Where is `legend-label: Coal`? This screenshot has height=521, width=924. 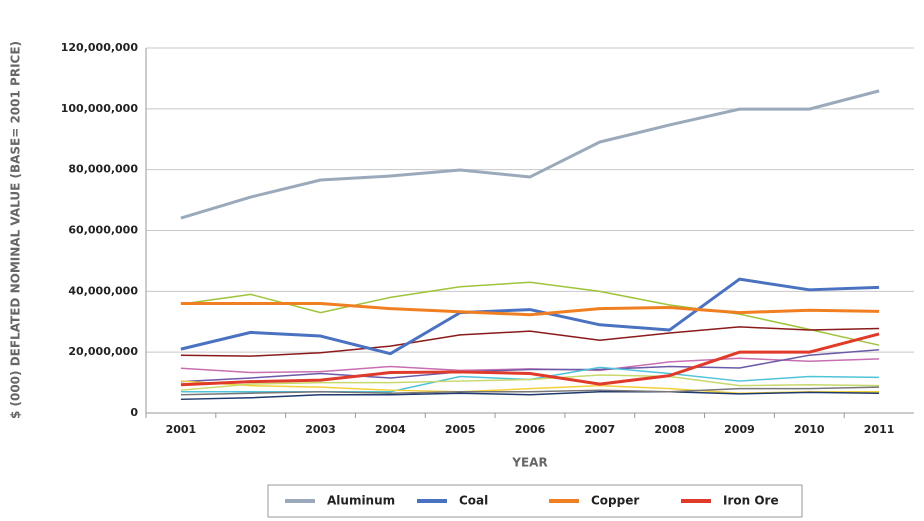 legend-label: Coal is located at coordinates (473, 501).